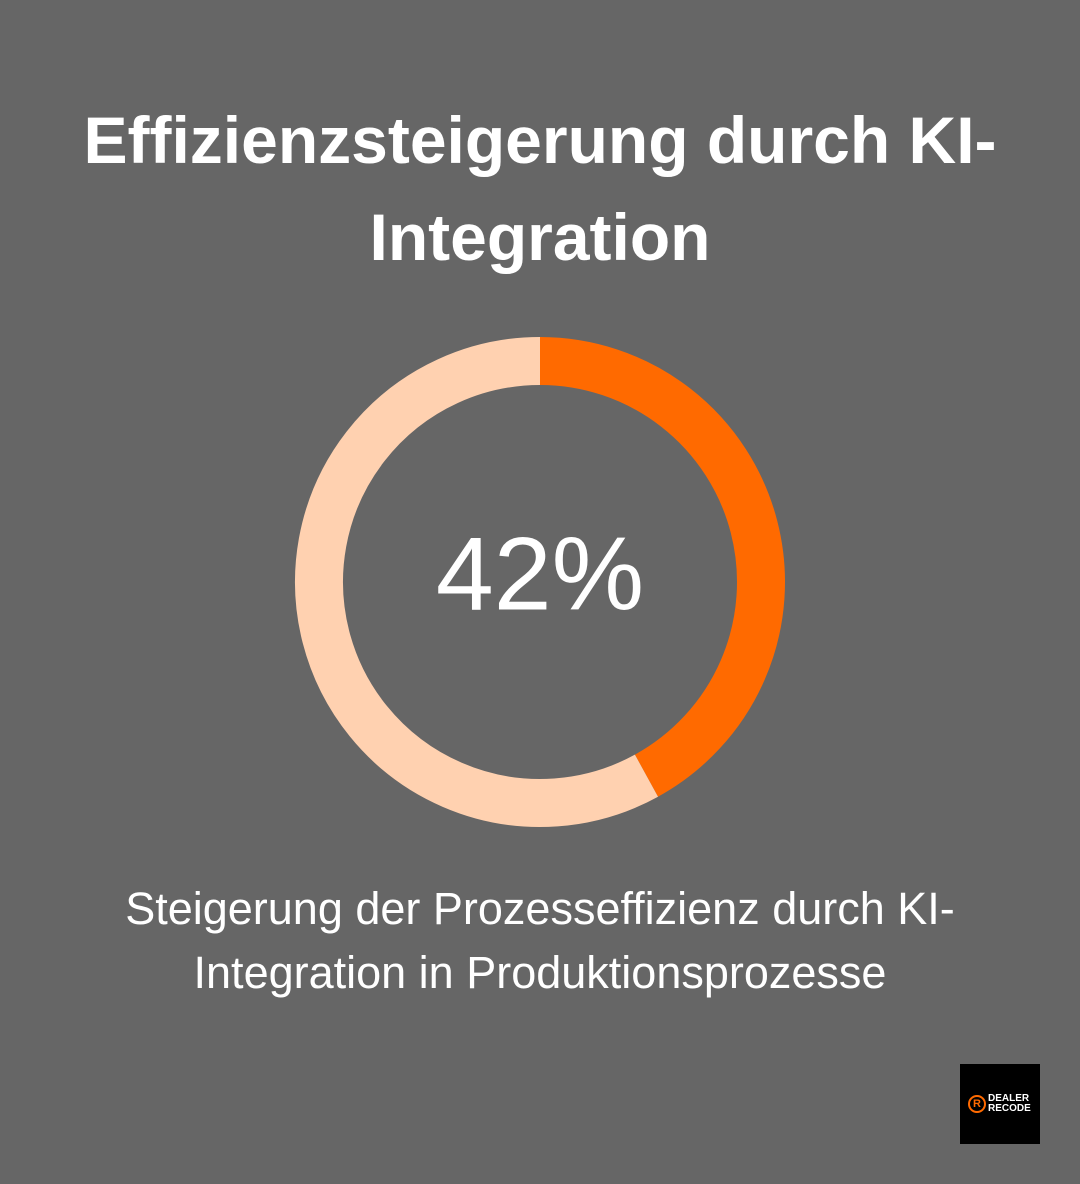  What do you see at coordinates (977, 1104) in the screenshot?
I see `logo-mark: R` at bounding box center [977, 1104].